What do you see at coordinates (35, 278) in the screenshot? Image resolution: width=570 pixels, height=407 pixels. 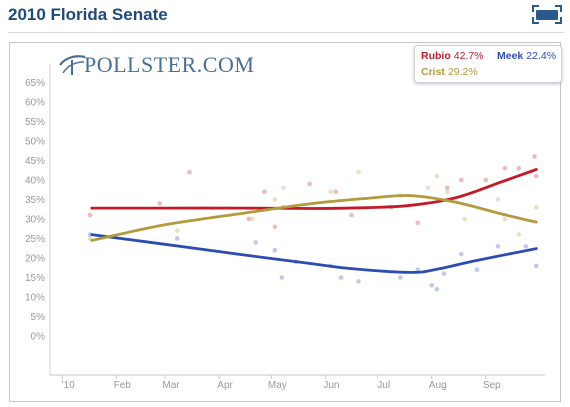 I see `y-tick-label: 15%` at bounding box center [35, 278].